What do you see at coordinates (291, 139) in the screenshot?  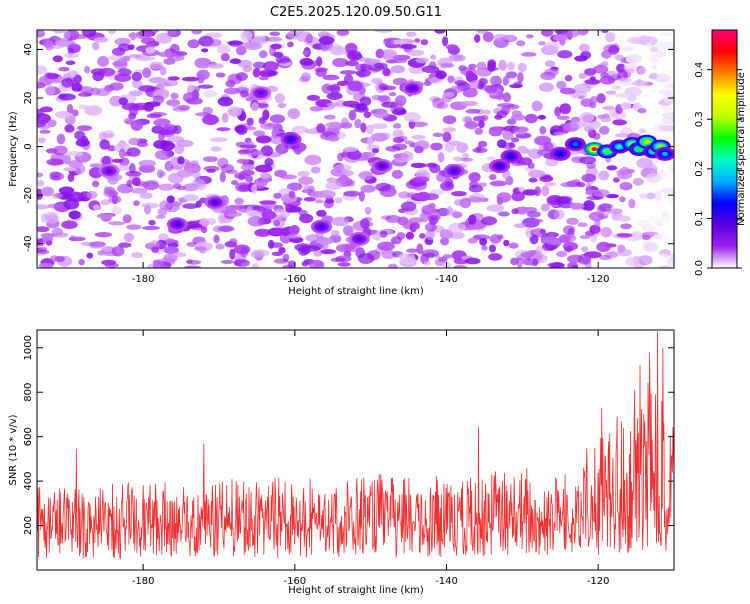 I see `heatmap-hotspot` at bounding box center [291, 139].